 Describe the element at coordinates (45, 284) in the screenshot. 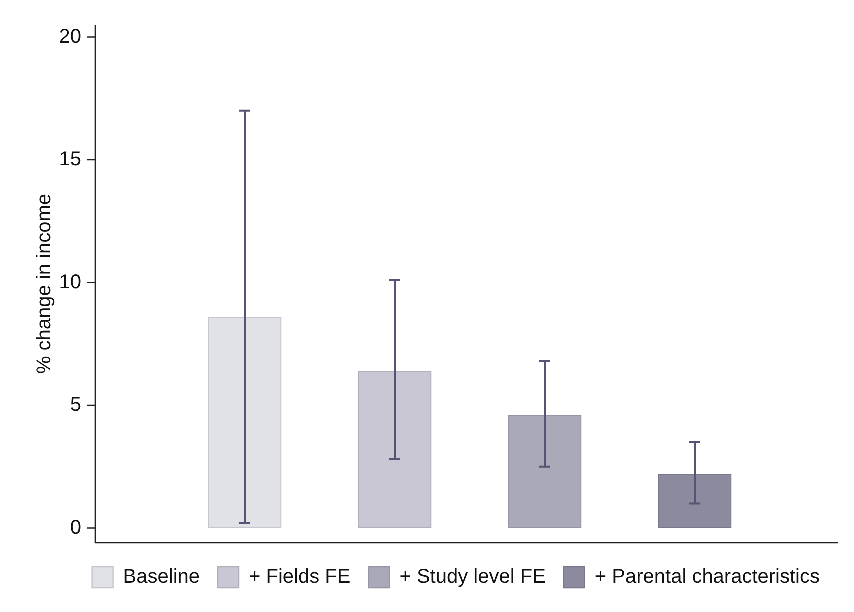

I see `y-axis-title: % change in income` at that location.